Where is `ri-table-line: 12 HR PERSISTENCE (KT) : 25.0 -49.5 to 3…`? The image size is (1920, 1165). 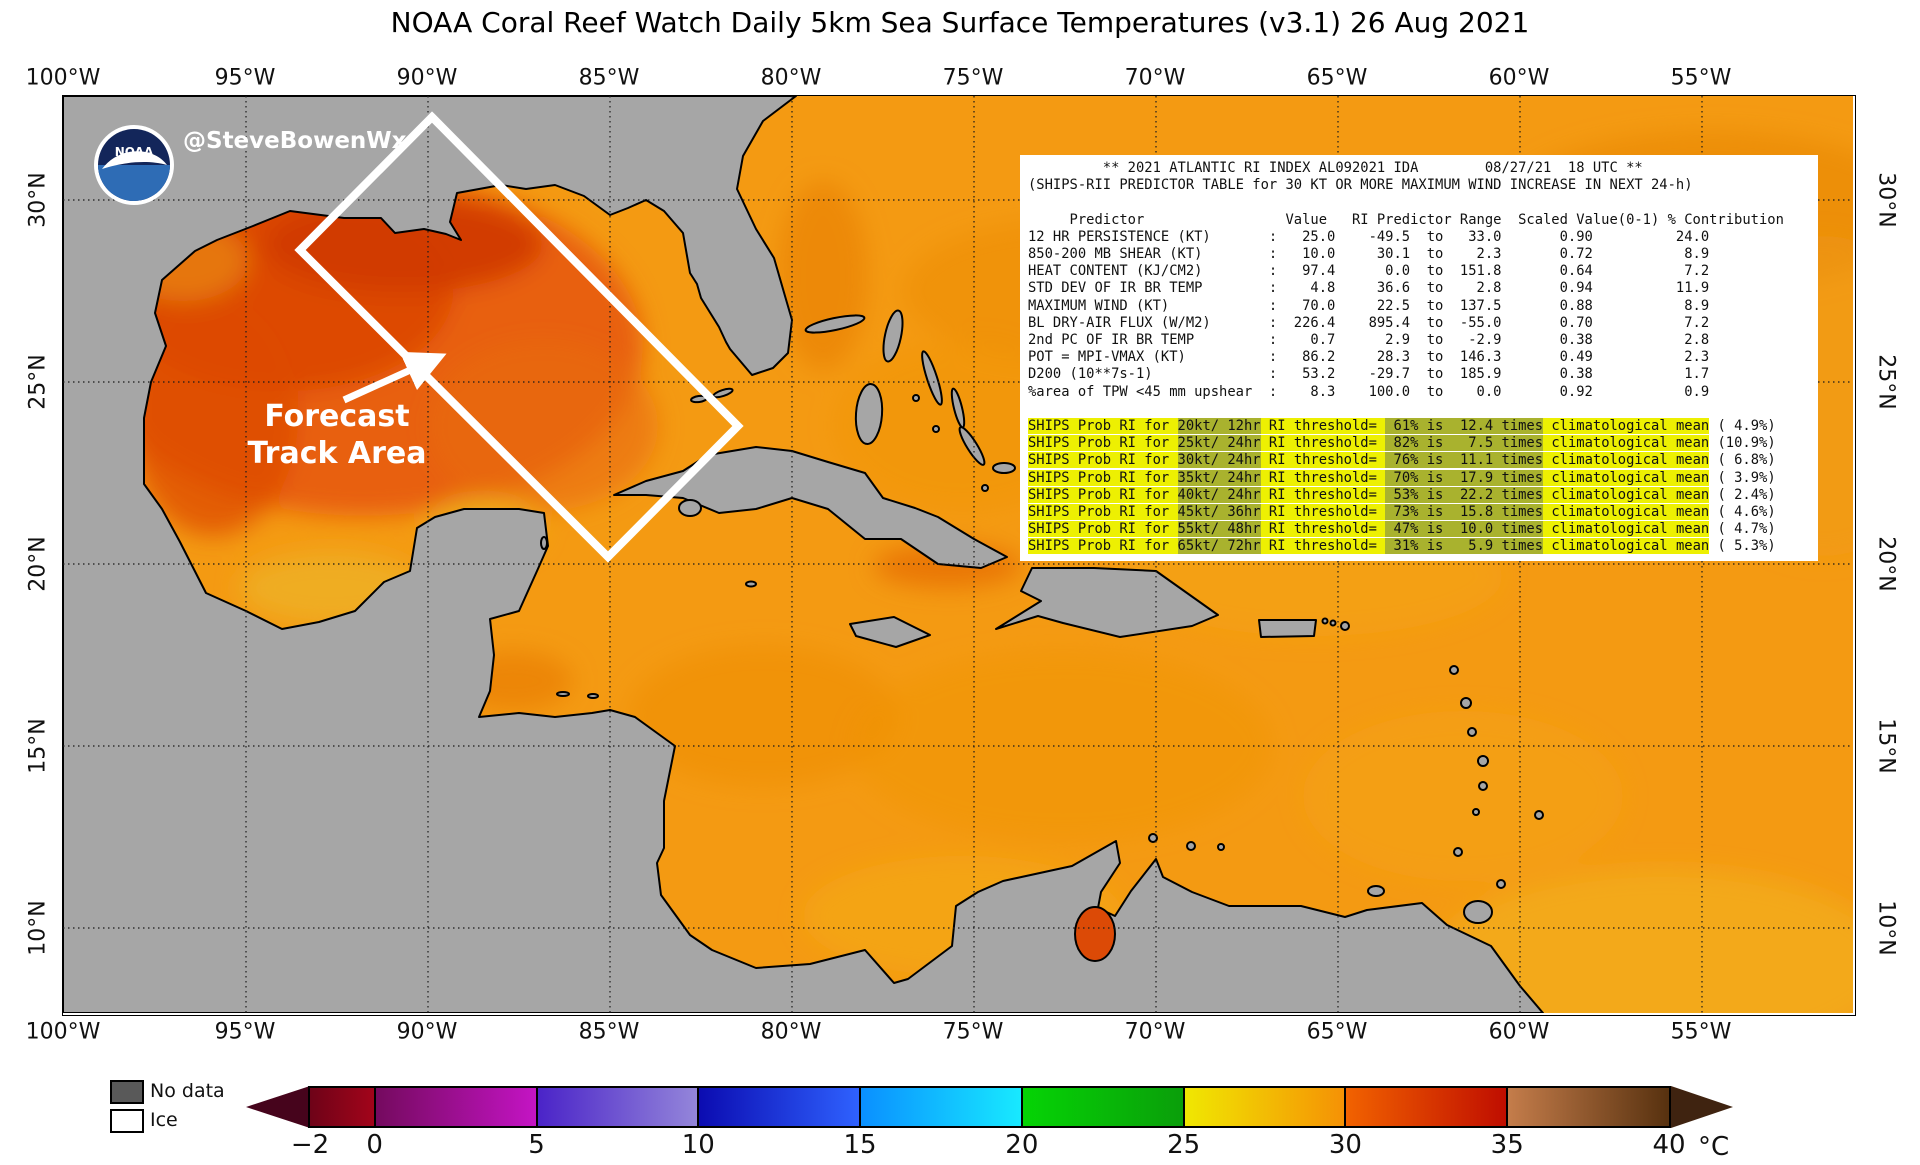
ri-table-line: 12 HR PERSISTENCE (KT) : 25.0 -49.5 to 3… is located at coordinates (1369, 236).